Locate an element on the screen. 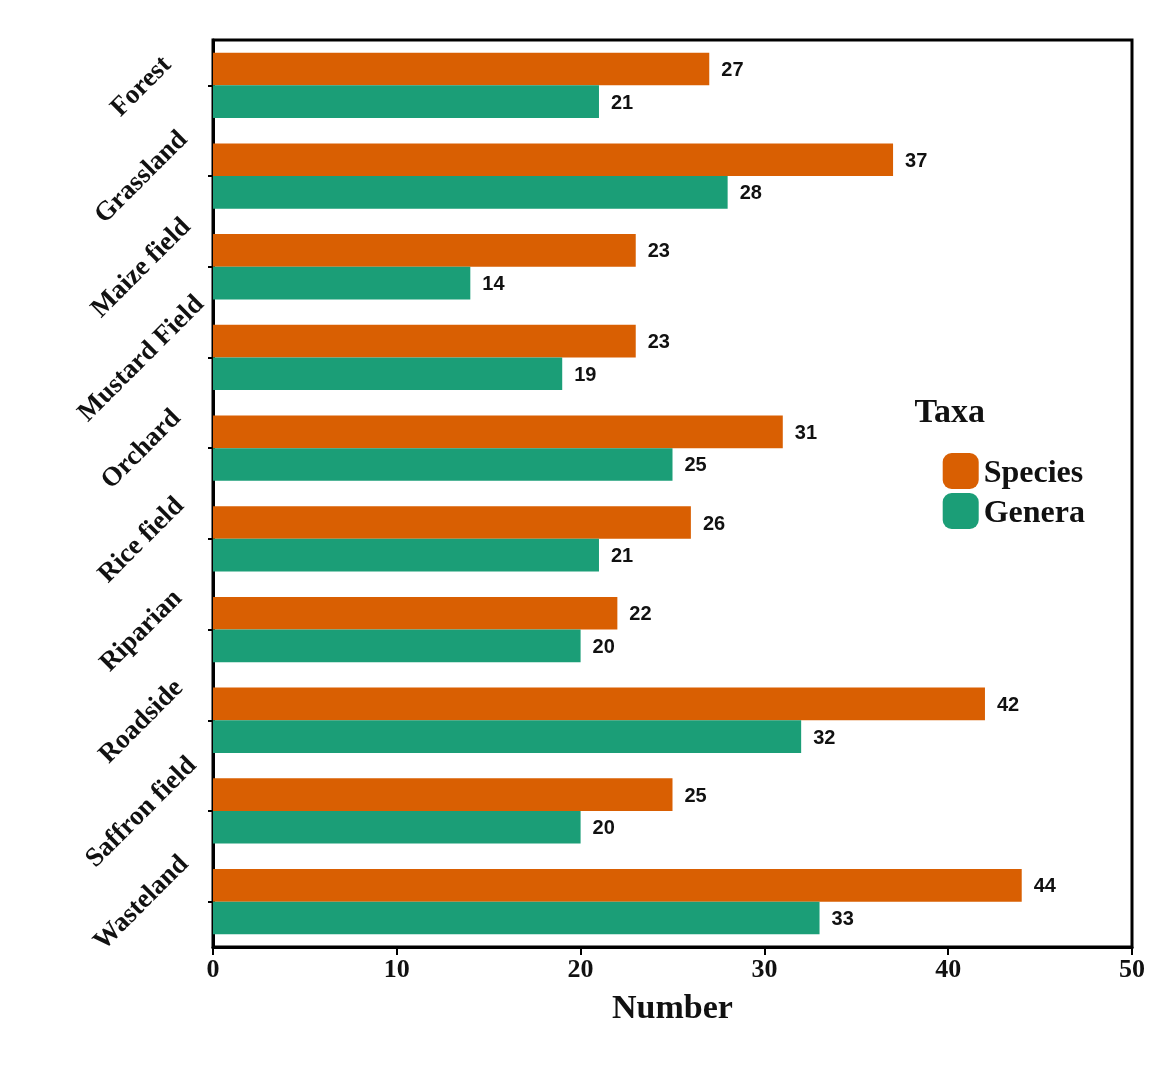 Image resolution: width=1158 pixels, height=1065 pixels. data-label: 22 is located at coordinates (640, 613).